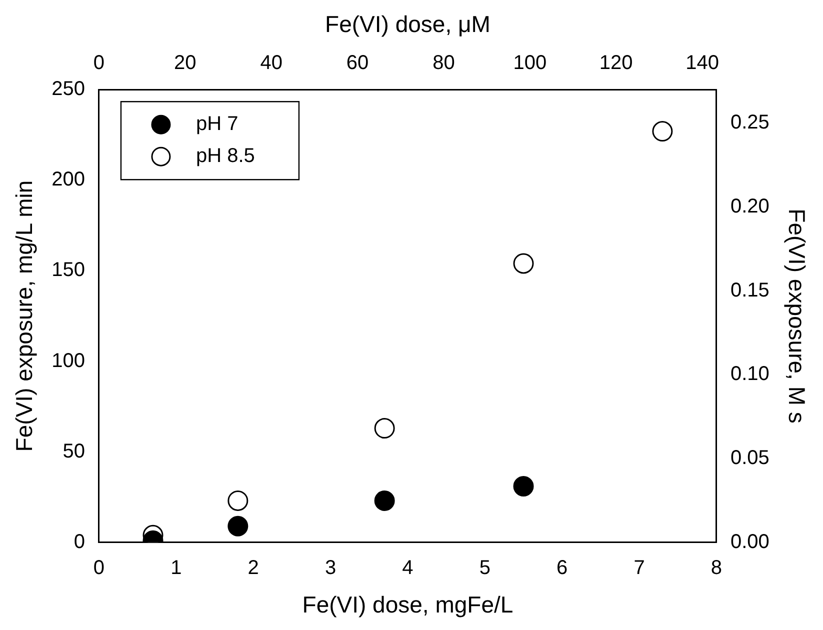 This screenshot has height=630, width=823. Describe the element at coordinates (68, 270) in the screenshot. I see `y-tick-label: 150` at that location.